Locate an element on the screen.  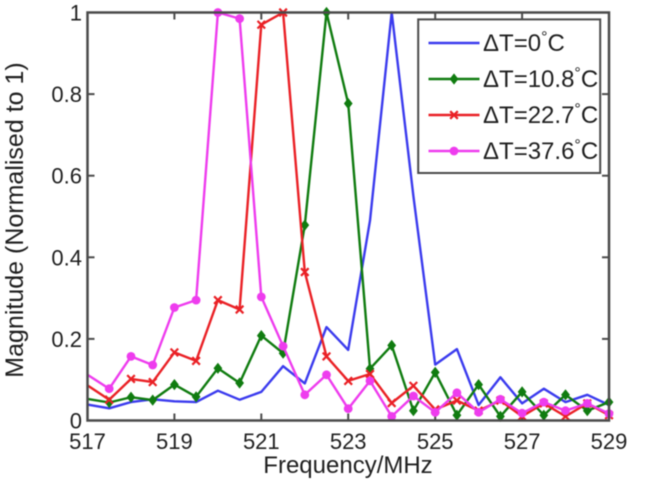
svg-text: 0.2 is located at coordinates (66, 339).